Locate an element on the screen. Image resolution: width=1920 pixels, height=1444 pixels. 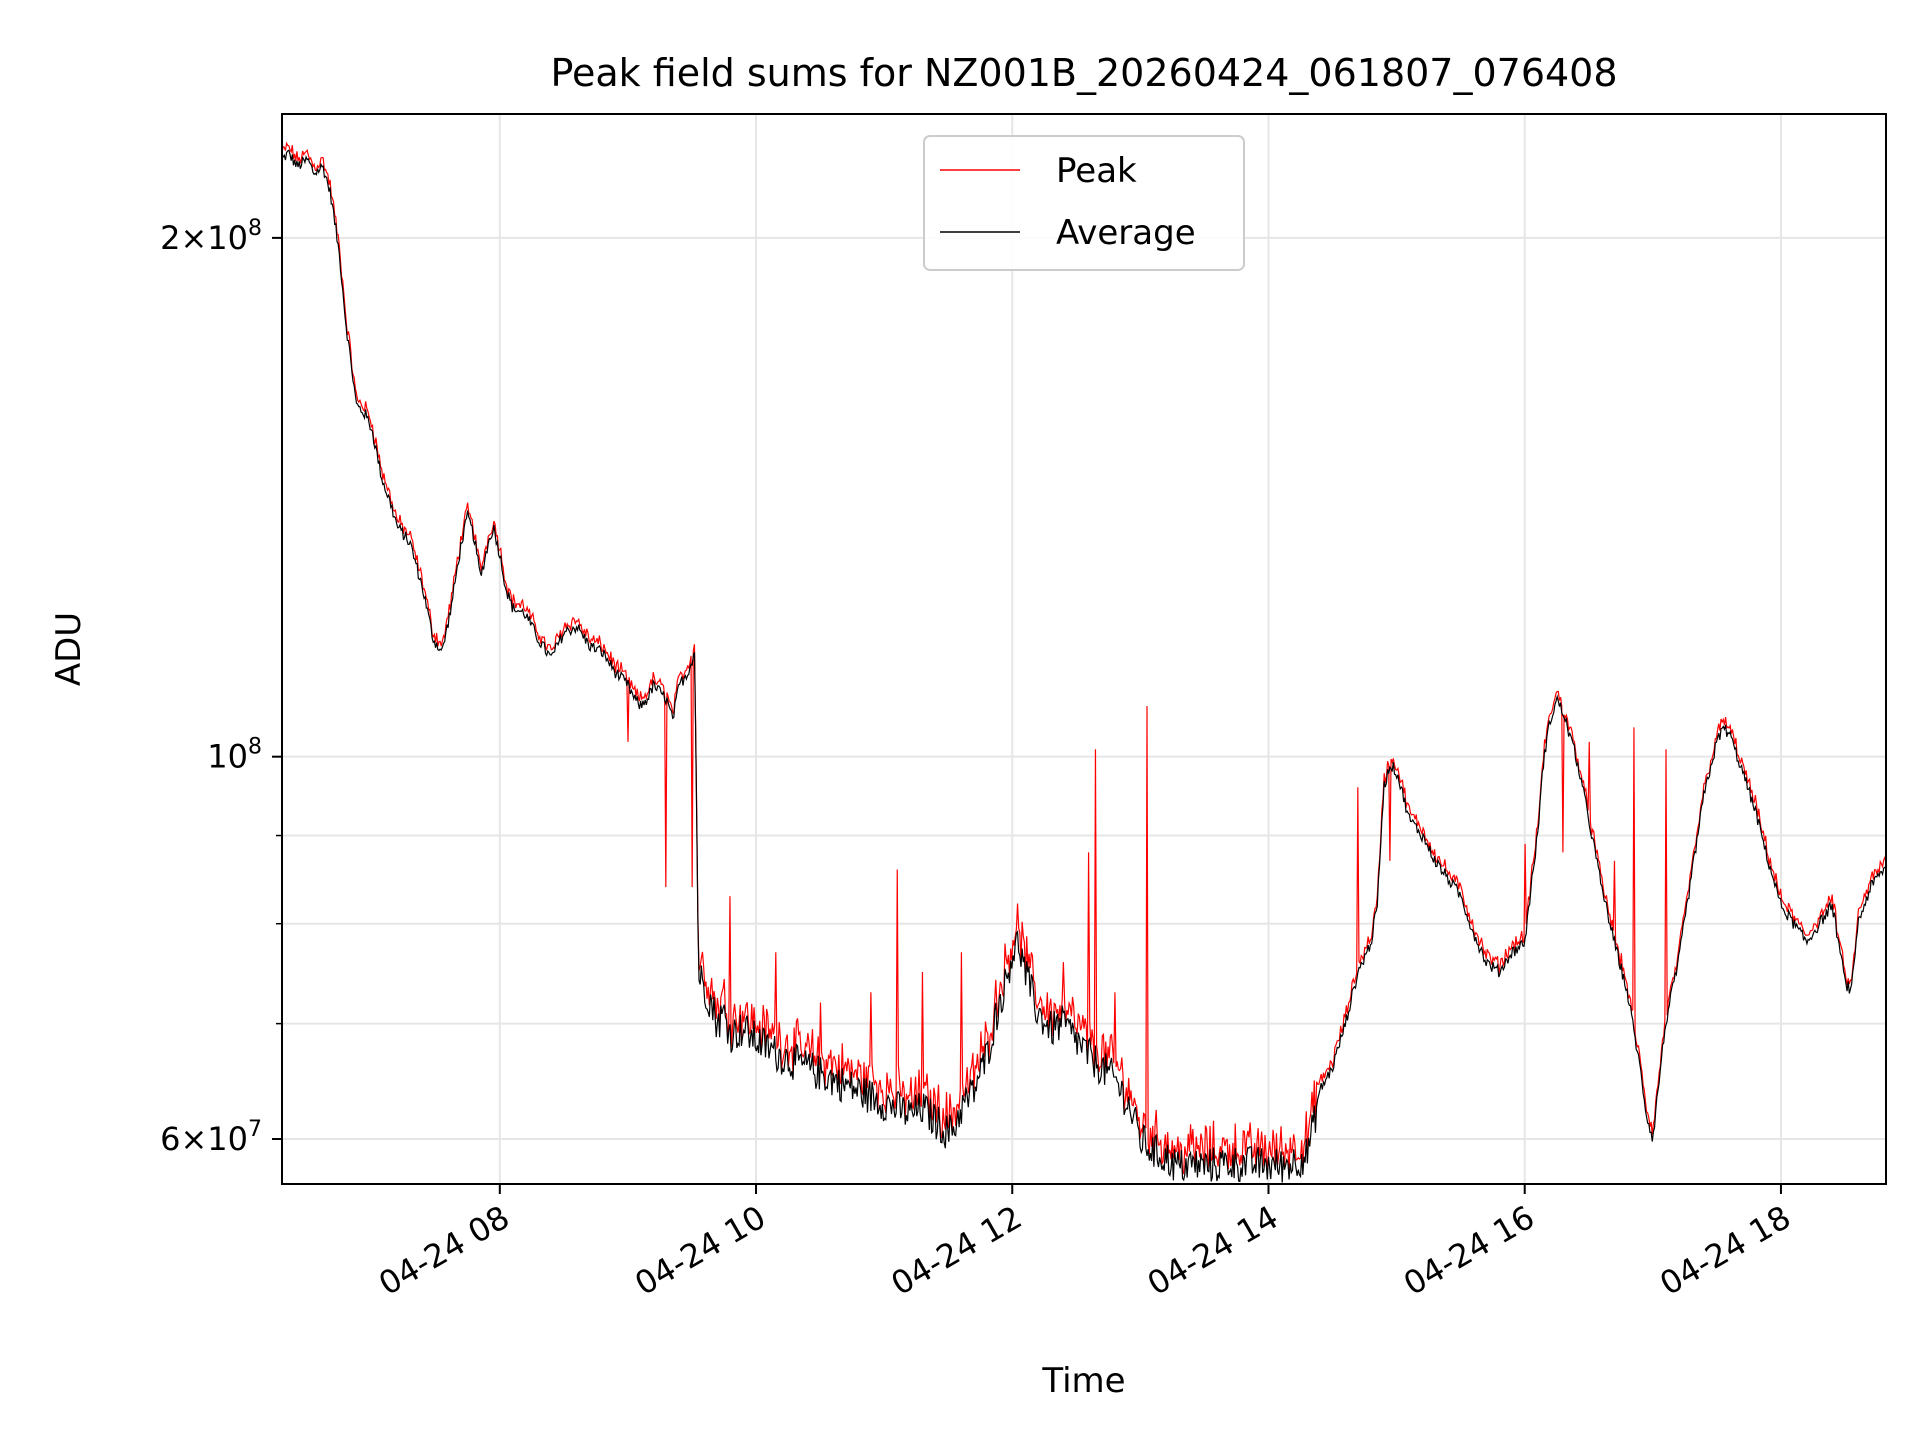
y-axis-ticks: 2×108 108 6×107 is located at coordinates (221, 687).